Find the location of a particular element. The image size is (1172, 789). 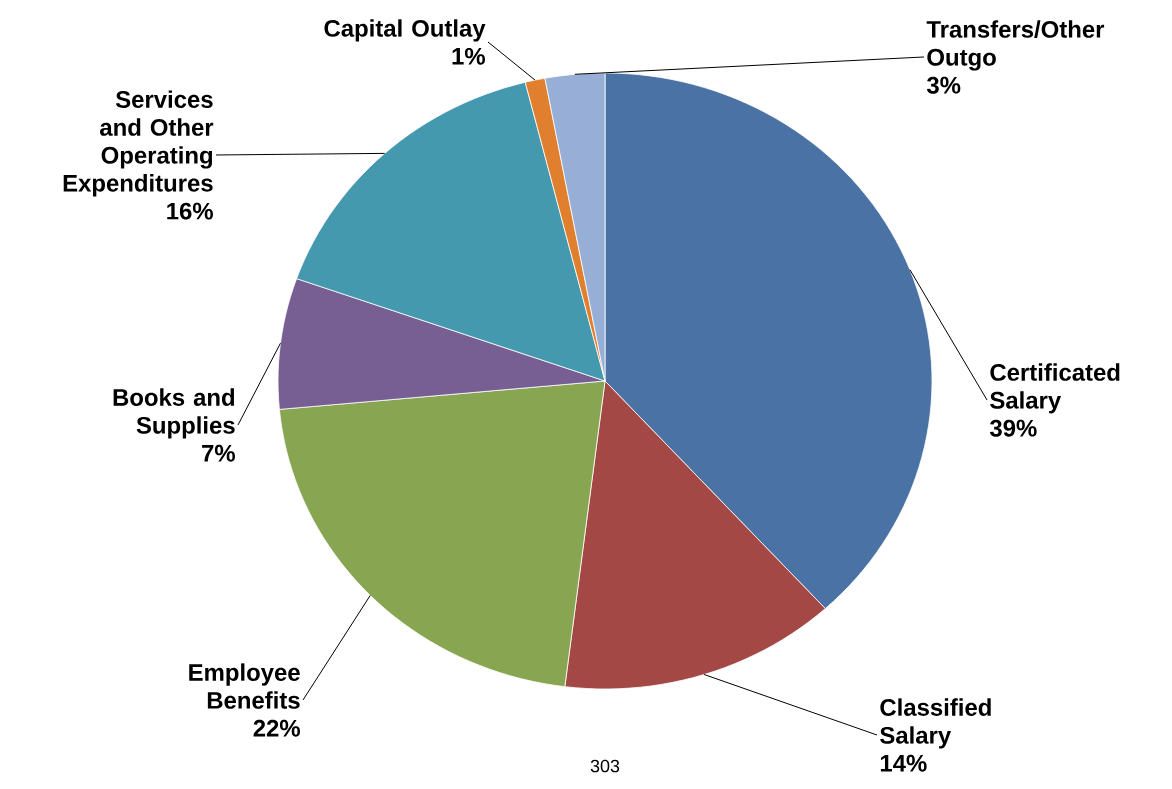

data-label: 39% is located at coordinates (1013, 428).